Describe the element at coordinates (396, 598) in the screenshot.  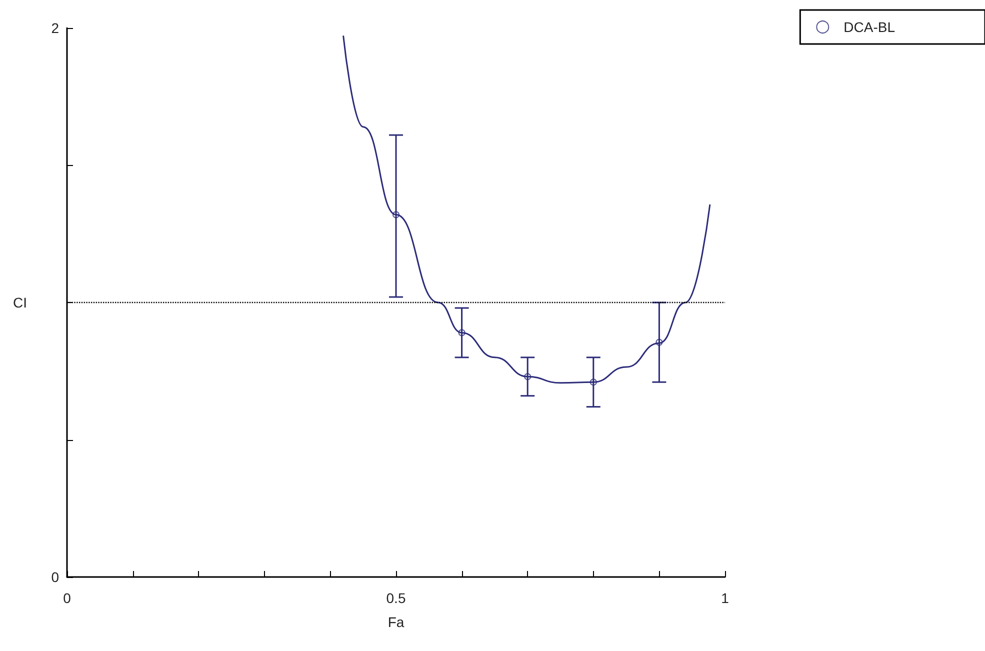
I see `x-tick-label: 0.5` at that location.